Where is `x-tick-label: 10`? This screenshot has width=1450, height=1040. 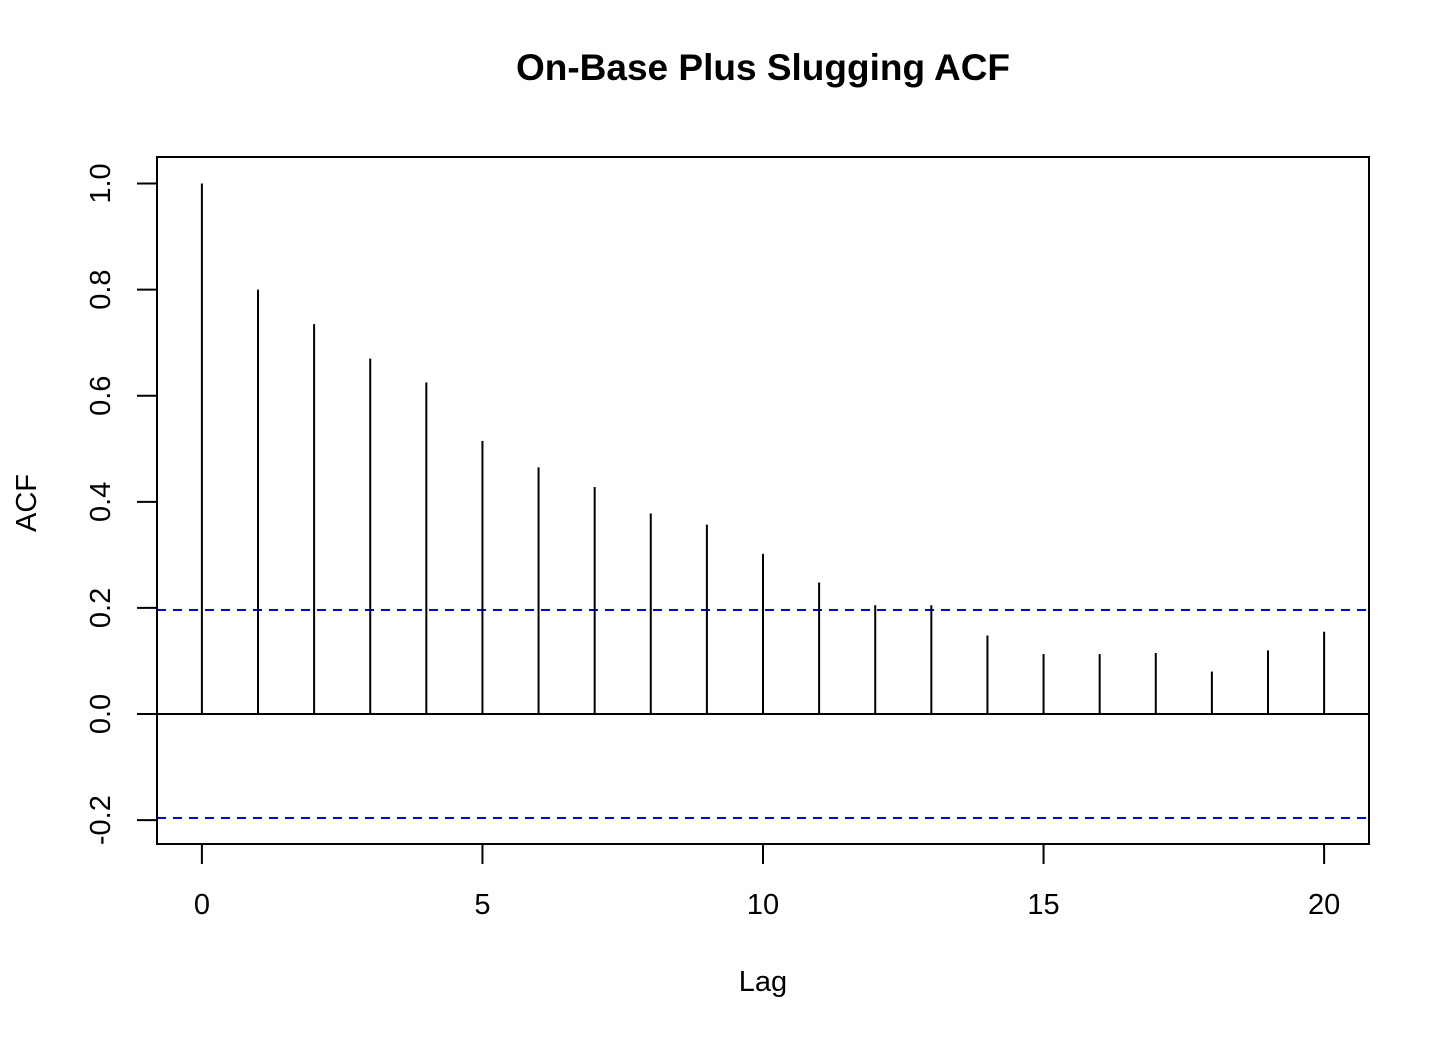
x-tick-label: 10 is located at coordinates (763, 905).